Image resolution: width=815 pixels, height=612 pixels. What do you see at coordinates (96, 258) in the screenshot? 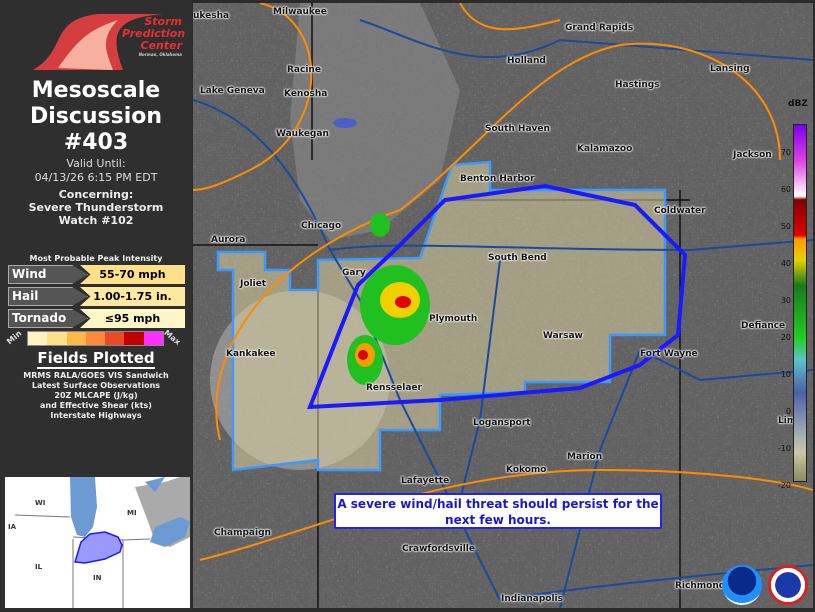
I see `intensity-heading: Most Probable Peak Intensity` at bounding box center [96, 258].